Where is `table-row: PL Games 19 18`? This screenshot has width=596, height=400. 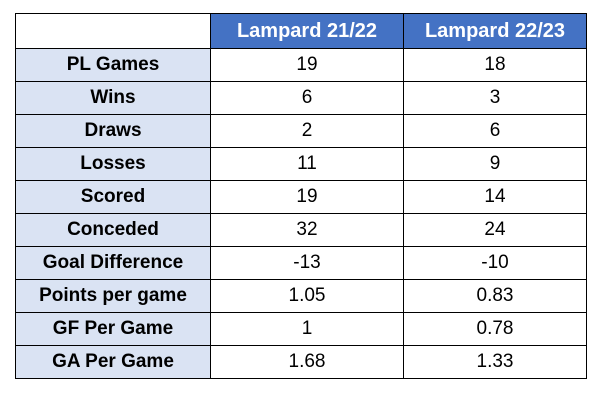 table-row: PL Games 19 18 is located at coordinates (301, 65).